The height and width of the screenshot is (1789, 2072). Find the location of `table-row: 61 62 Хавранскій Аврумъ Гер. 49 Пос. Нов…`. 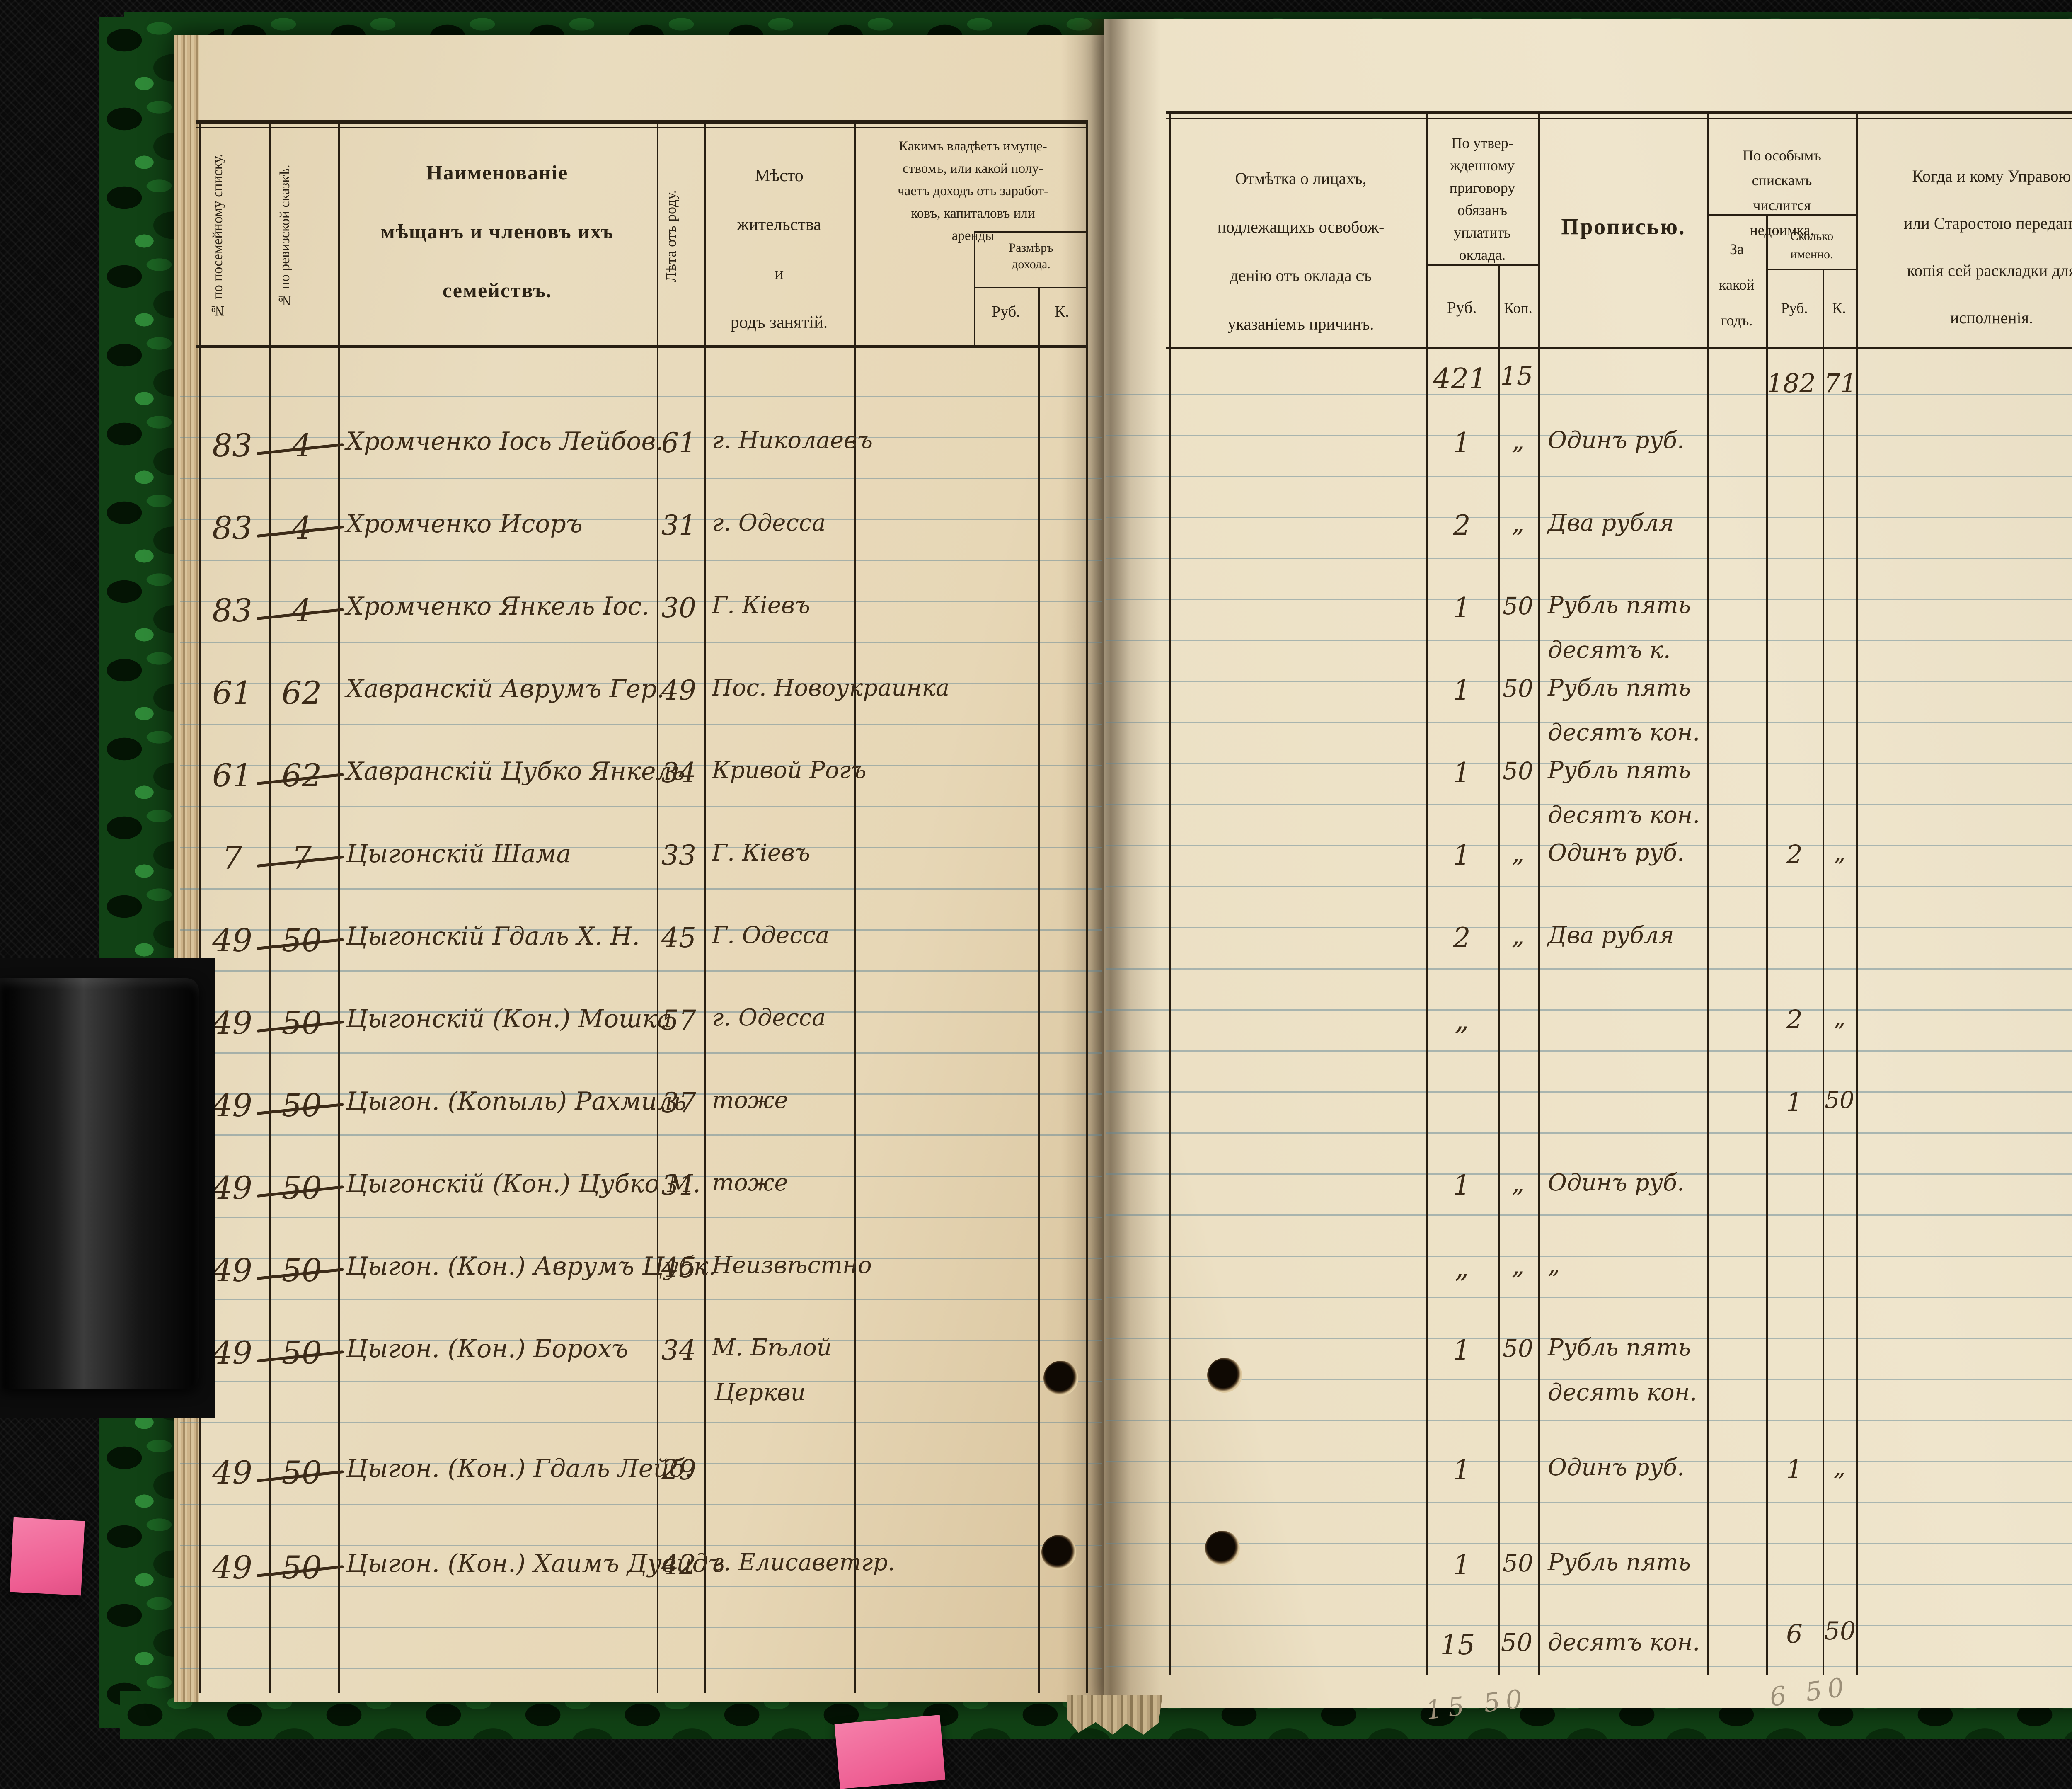

table-row: 61 62 Хавранскій Аврумъ Гер. 49 Пос. Нов… is located at coordinates (1036, 715).